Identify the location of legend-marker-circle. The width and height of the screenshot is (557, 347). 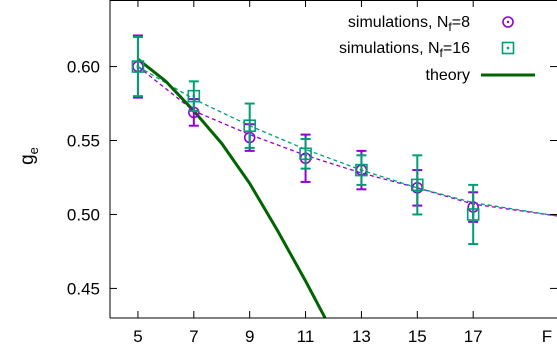
(508, 22).